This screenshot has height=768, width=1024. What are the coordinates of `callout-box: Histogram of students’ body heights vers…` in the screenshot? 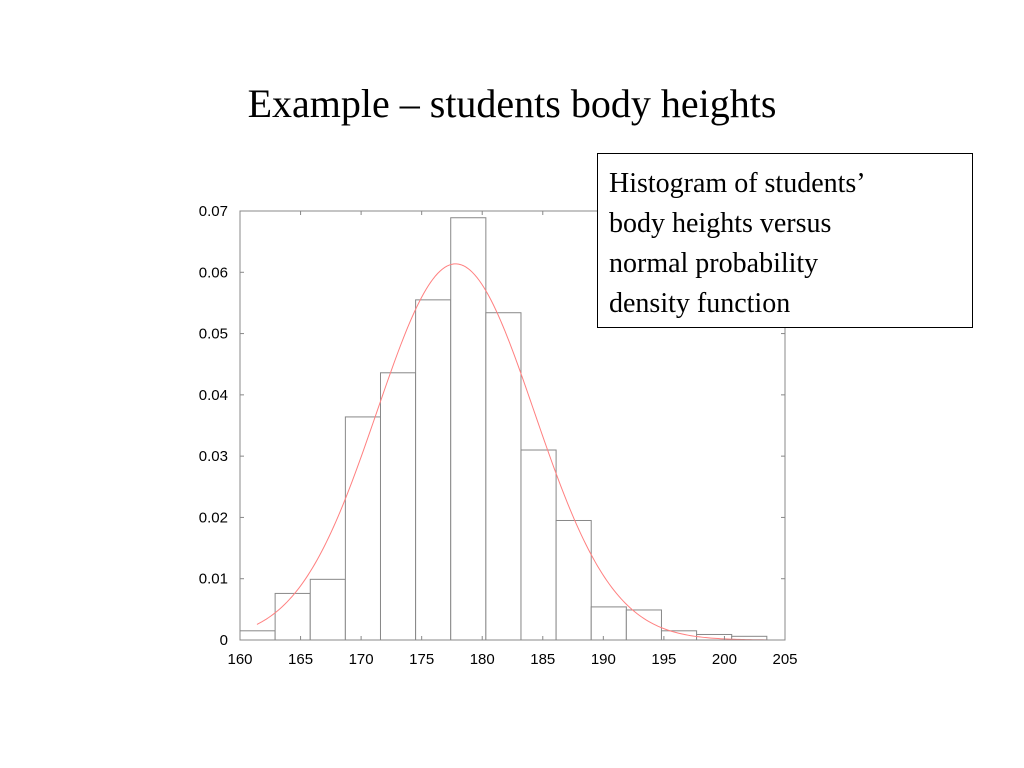 It's located at (785, 240).